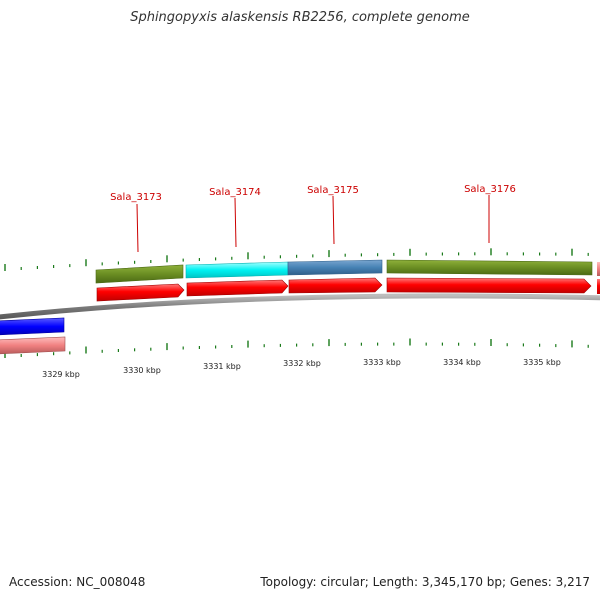 This screenshot has height=600, width=600. I want to click on genome-backbone, so click(300, 306).